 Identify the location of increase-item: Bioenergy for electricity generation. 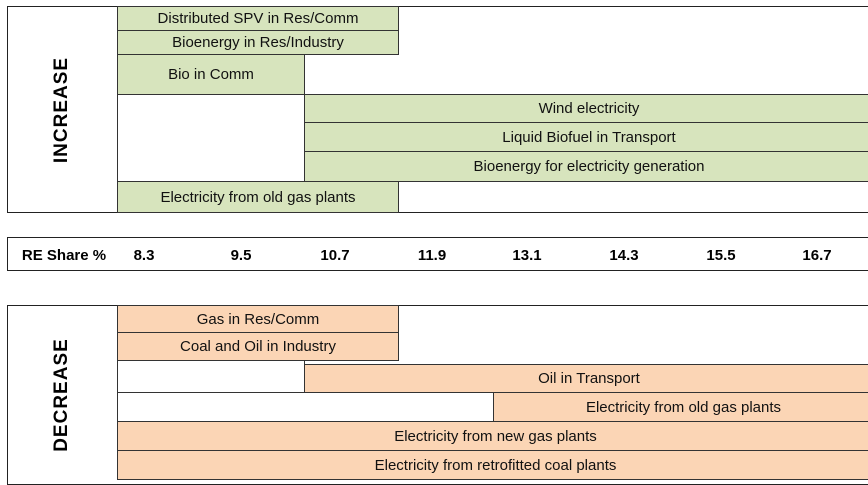
(586, 166).